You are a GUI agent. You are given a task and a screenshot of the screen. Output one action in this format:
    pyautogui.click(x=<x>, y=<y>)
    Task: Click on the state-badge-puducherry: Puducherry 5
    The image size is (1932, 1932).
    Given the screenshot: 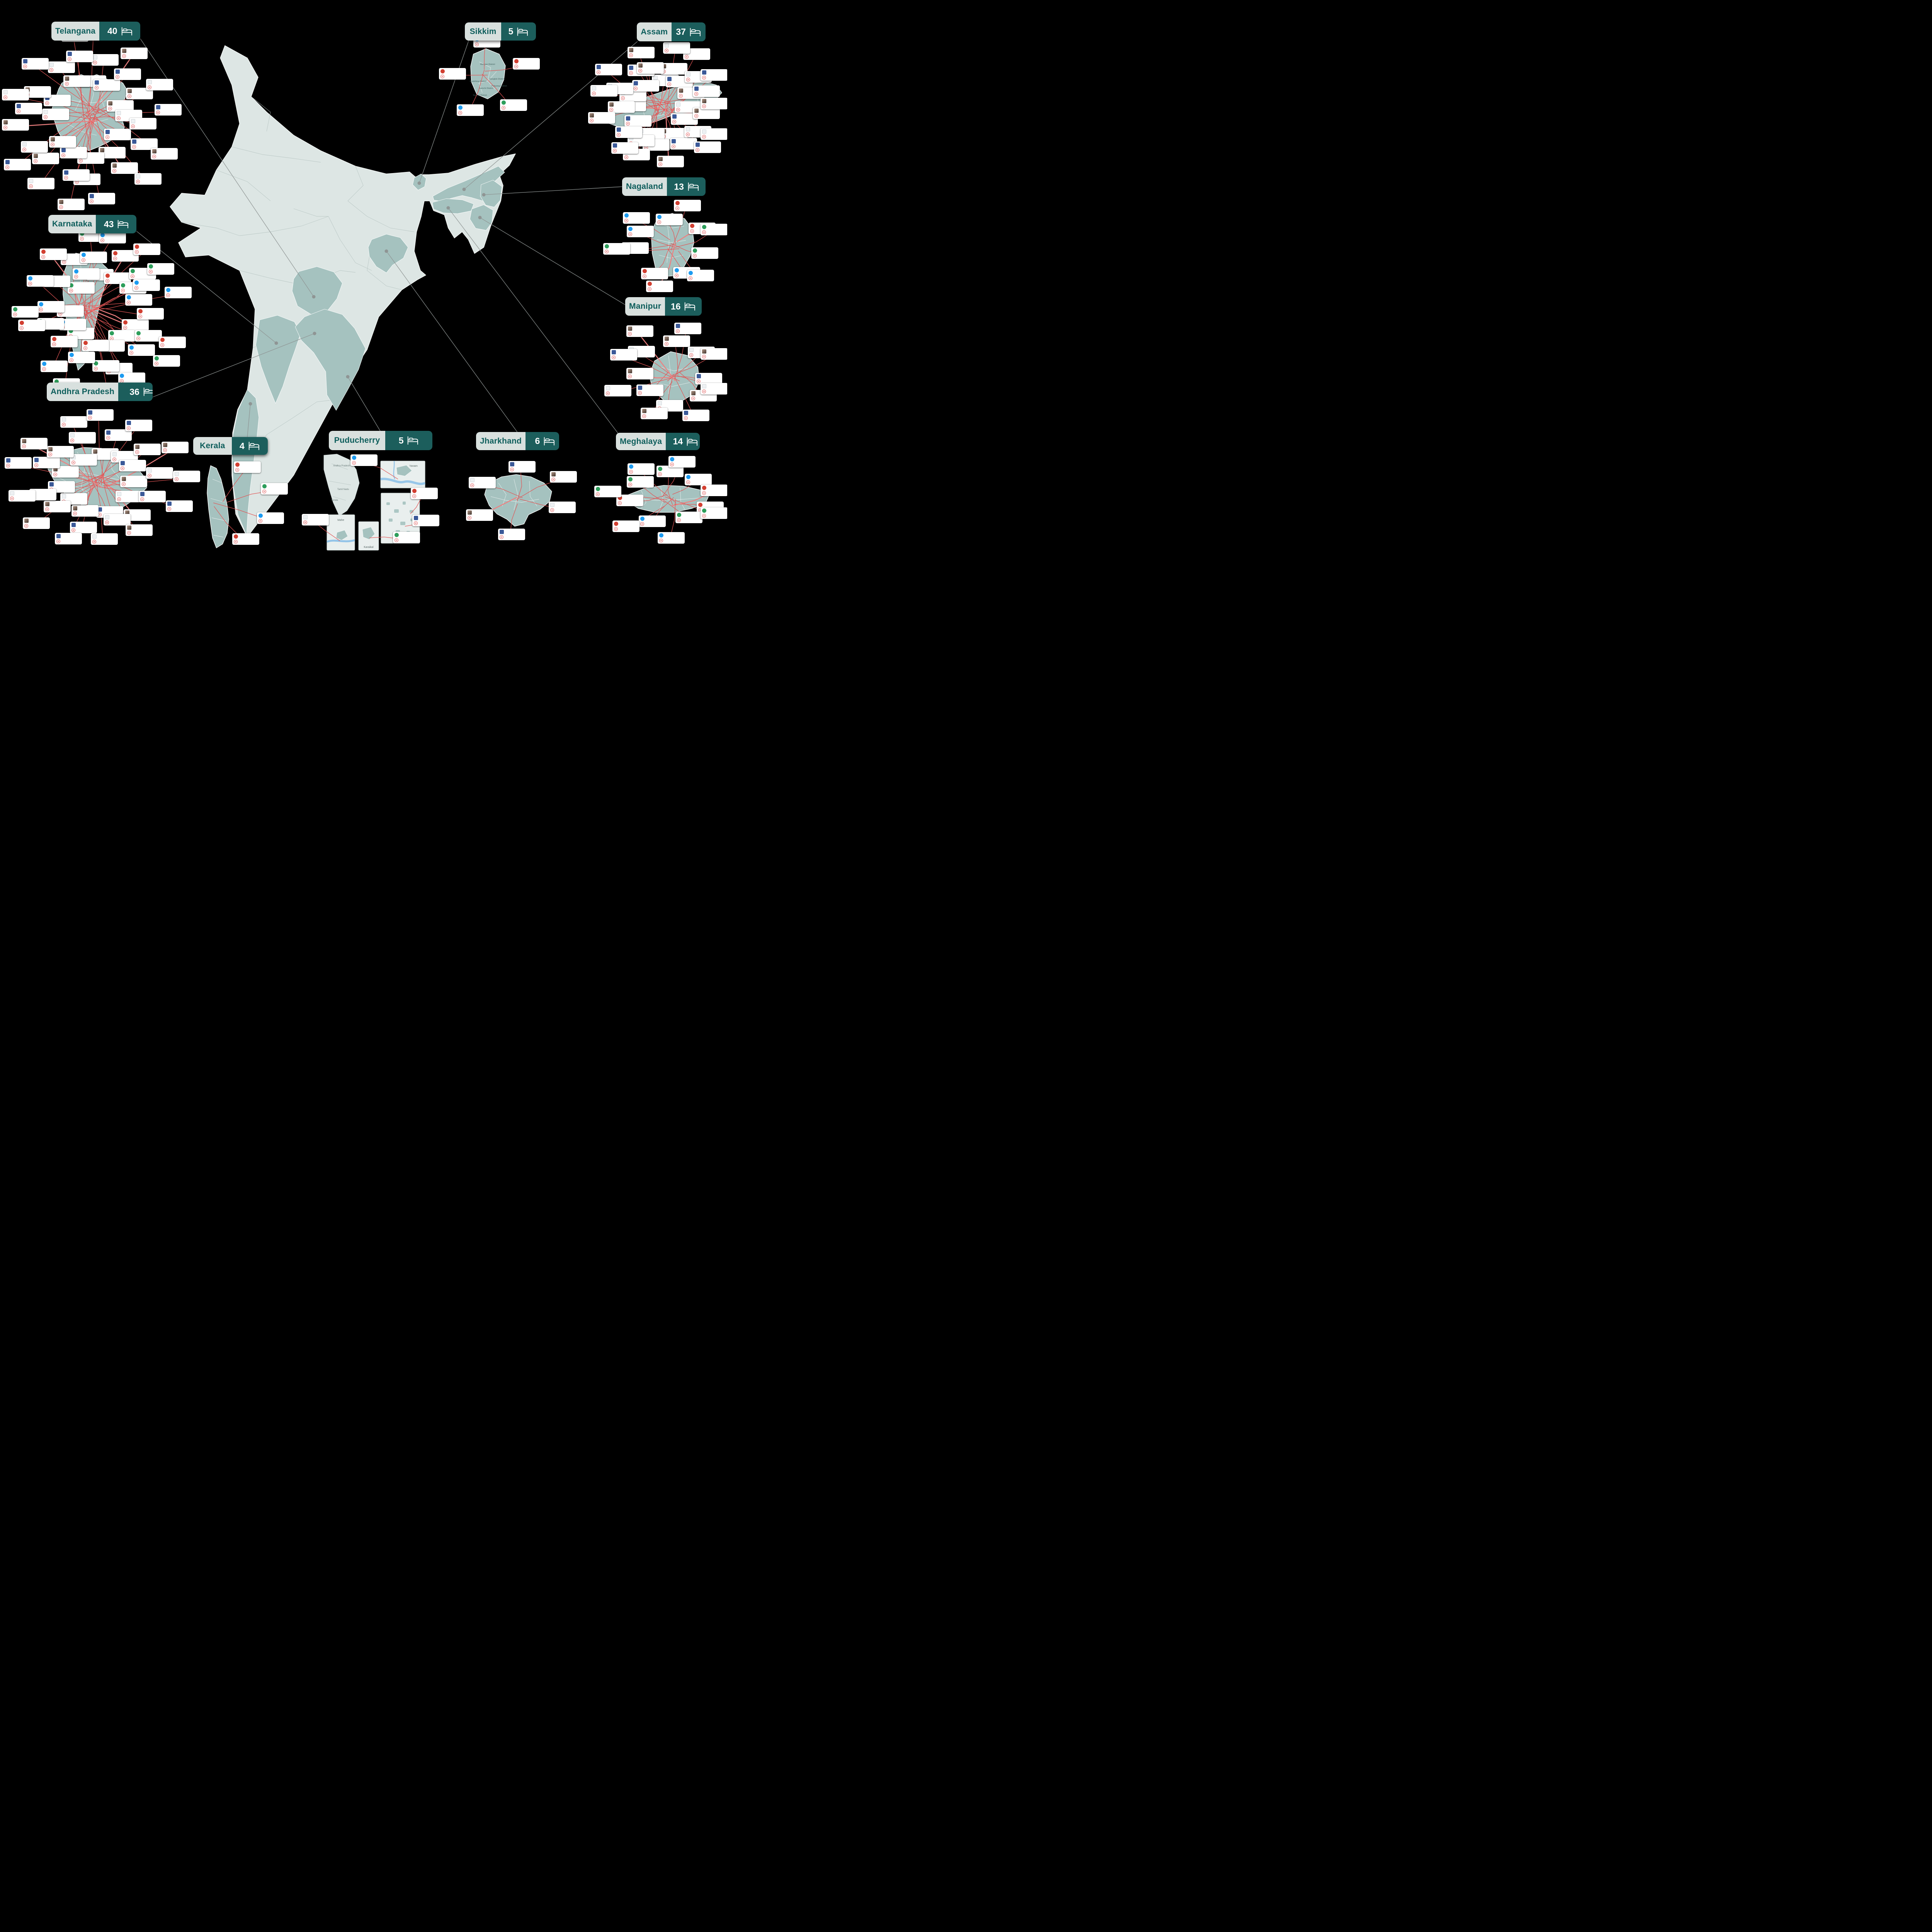 What is the action you would take?
    pyautogui.click(x=381, y=440)
    